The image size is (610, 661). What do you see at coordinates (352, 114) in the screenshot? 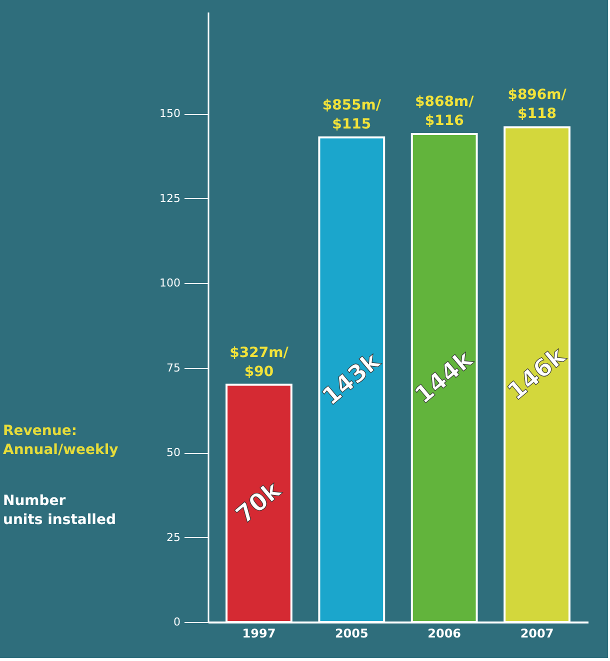
I see `annotation: $855m/ $115` at bounding box center [352, 114].